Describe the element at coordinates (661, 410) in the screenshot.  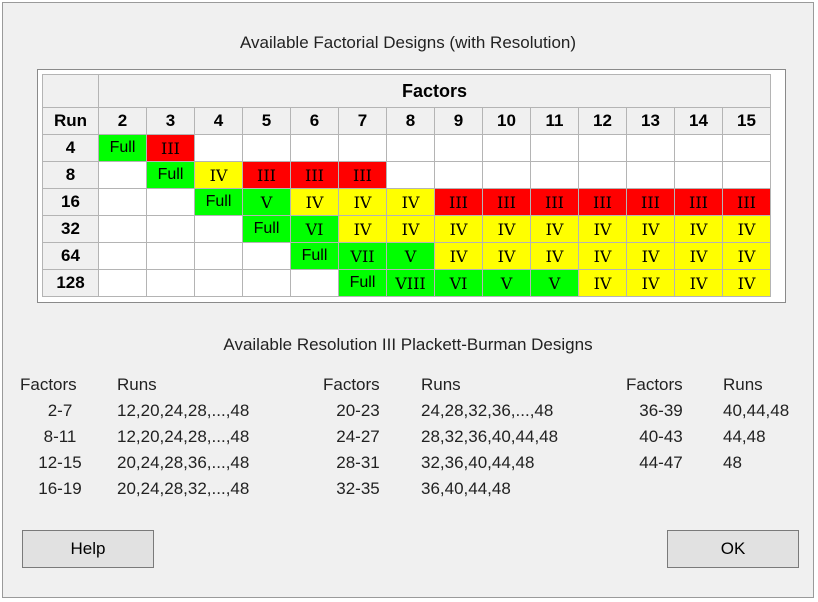
I see `pb-factor-range: 36-39` at that location.